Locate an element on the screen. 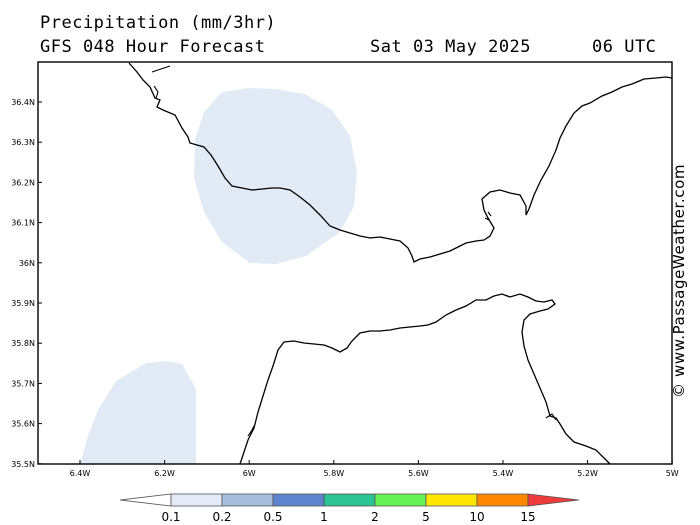 The image size is (700, 525). lat-tick-label: 36.1N is located at coordinates (23, 223).